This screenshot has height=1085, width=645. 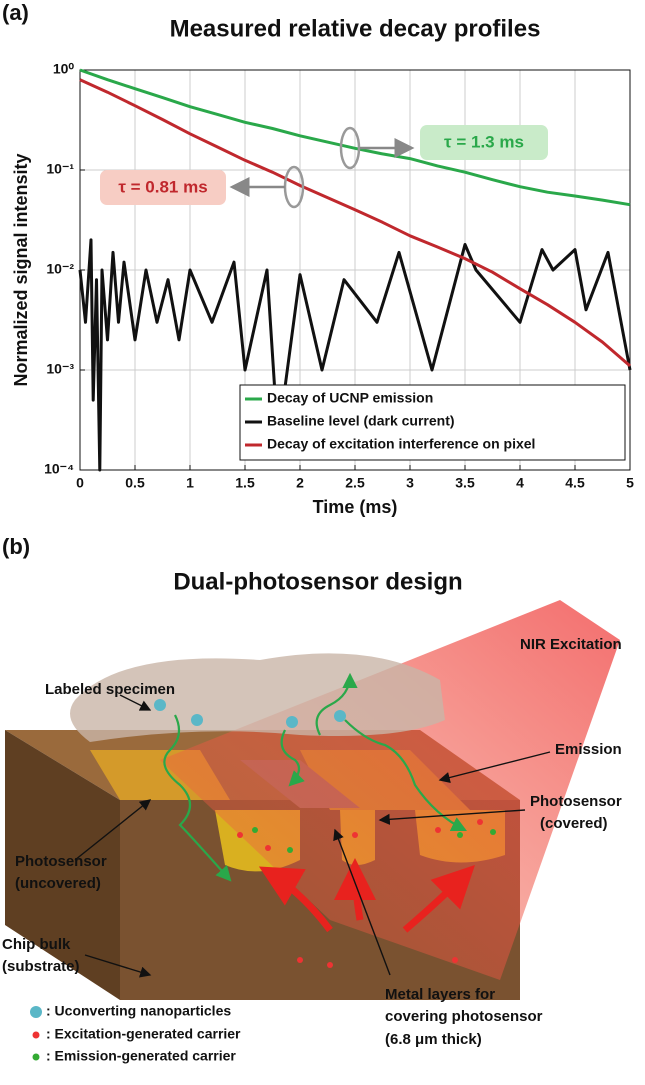 What do you see at coordinates (245, 483) in the screenshot?
I see `x-tick-label: 1.5` at bounding box center [245, 483].